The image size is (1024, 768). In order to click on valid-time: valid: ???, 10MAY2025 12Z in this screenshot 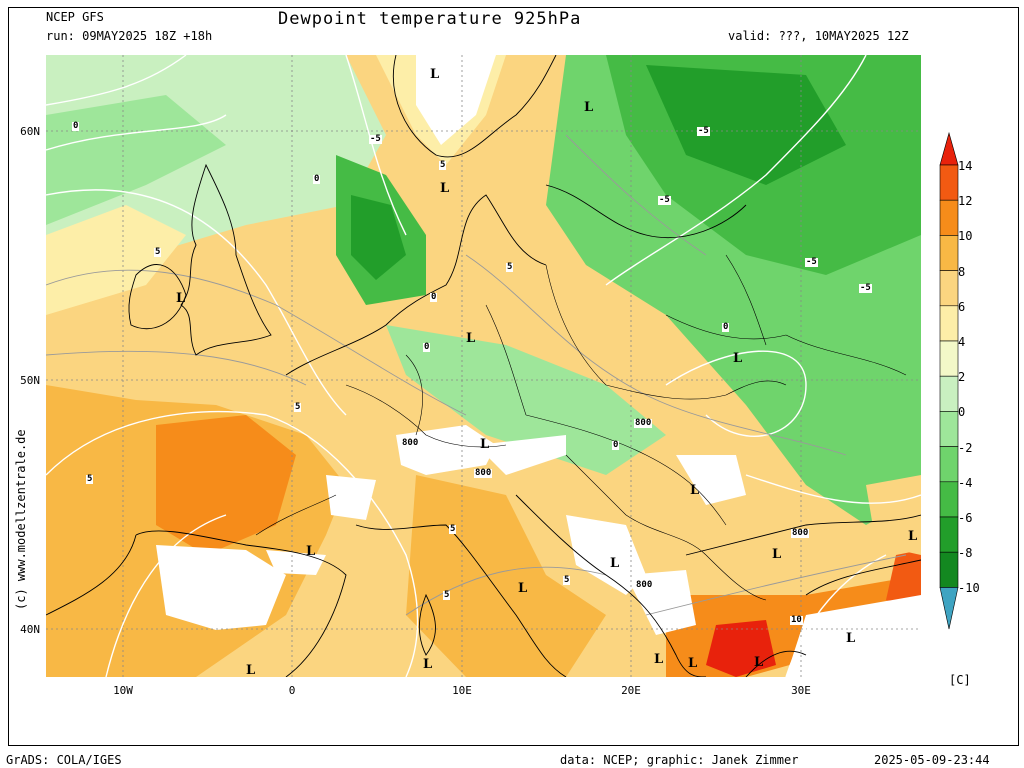, I will do `click(818, 36)`.